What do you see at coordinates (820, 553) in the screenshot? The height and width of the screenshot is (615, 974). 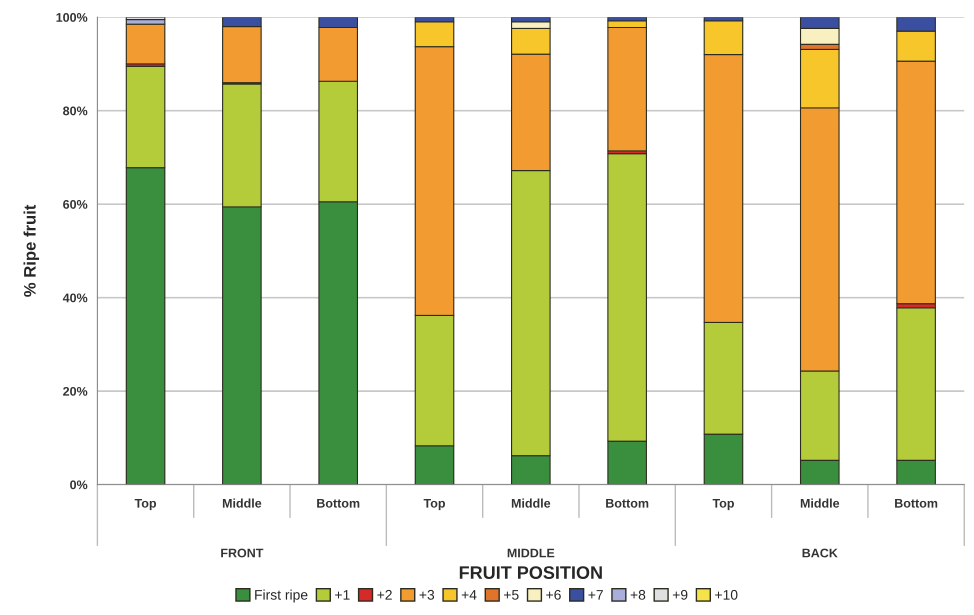 I see `text: BACK` at bounding box center [820, 553].